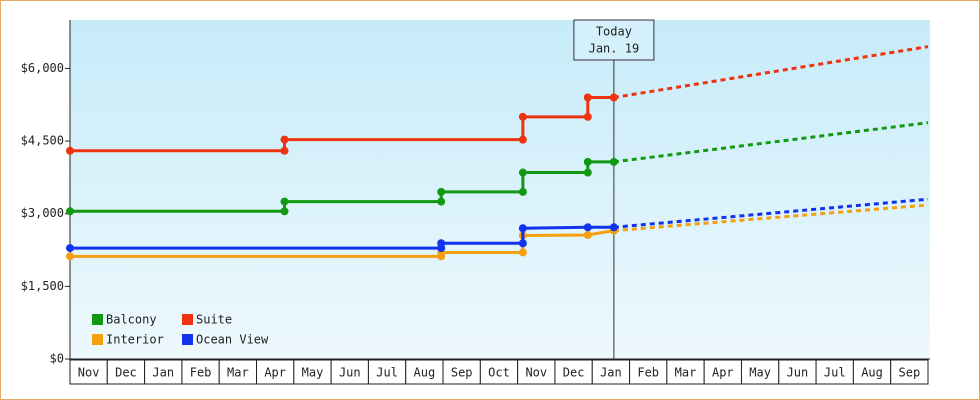 The width and height of the screenshot is (980, 400). What do you see at coordinates (214, 320) in the screenshot?
I see `legend-label: Suite` at bounding box center [214, 320].